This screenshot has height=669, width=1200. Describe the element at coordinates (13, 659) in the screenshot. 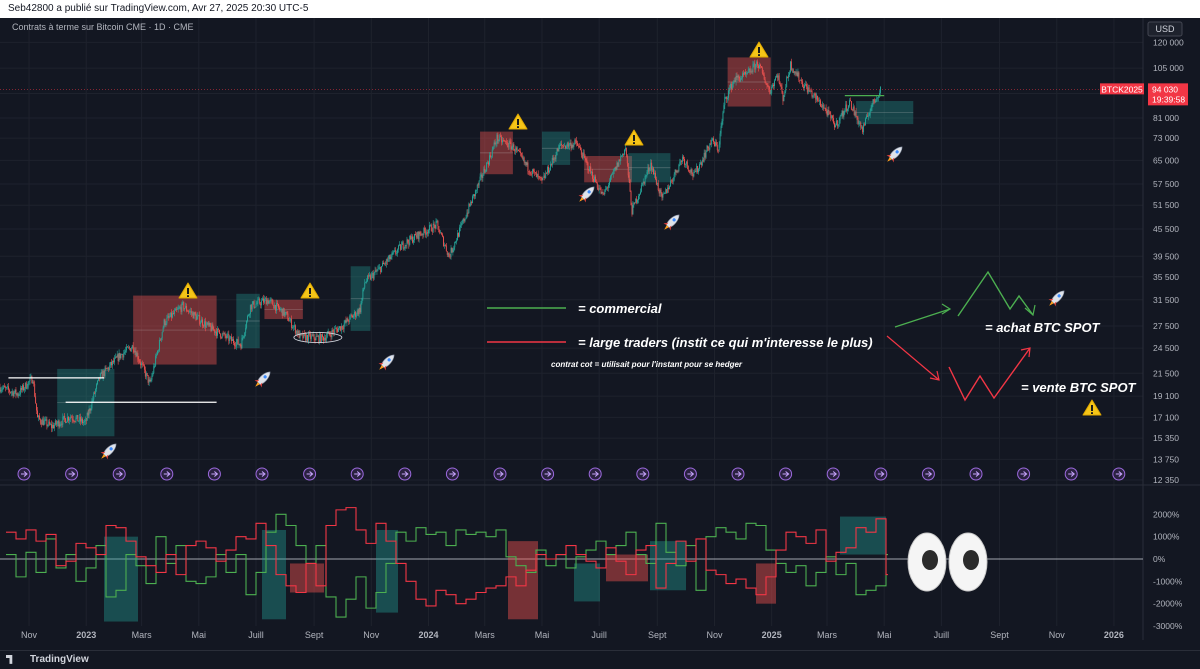

I see `tradingview-logo-icon` at that location.